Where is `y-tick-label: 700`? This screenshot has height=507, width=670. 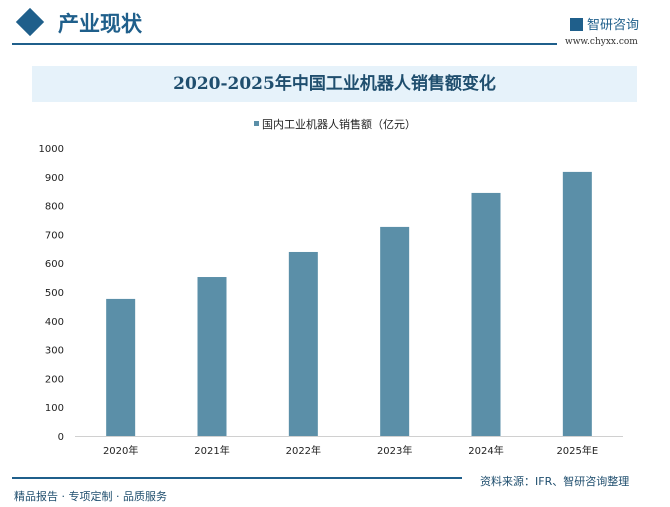
y-tick-label: 700 is located at coordinates (54, 235).